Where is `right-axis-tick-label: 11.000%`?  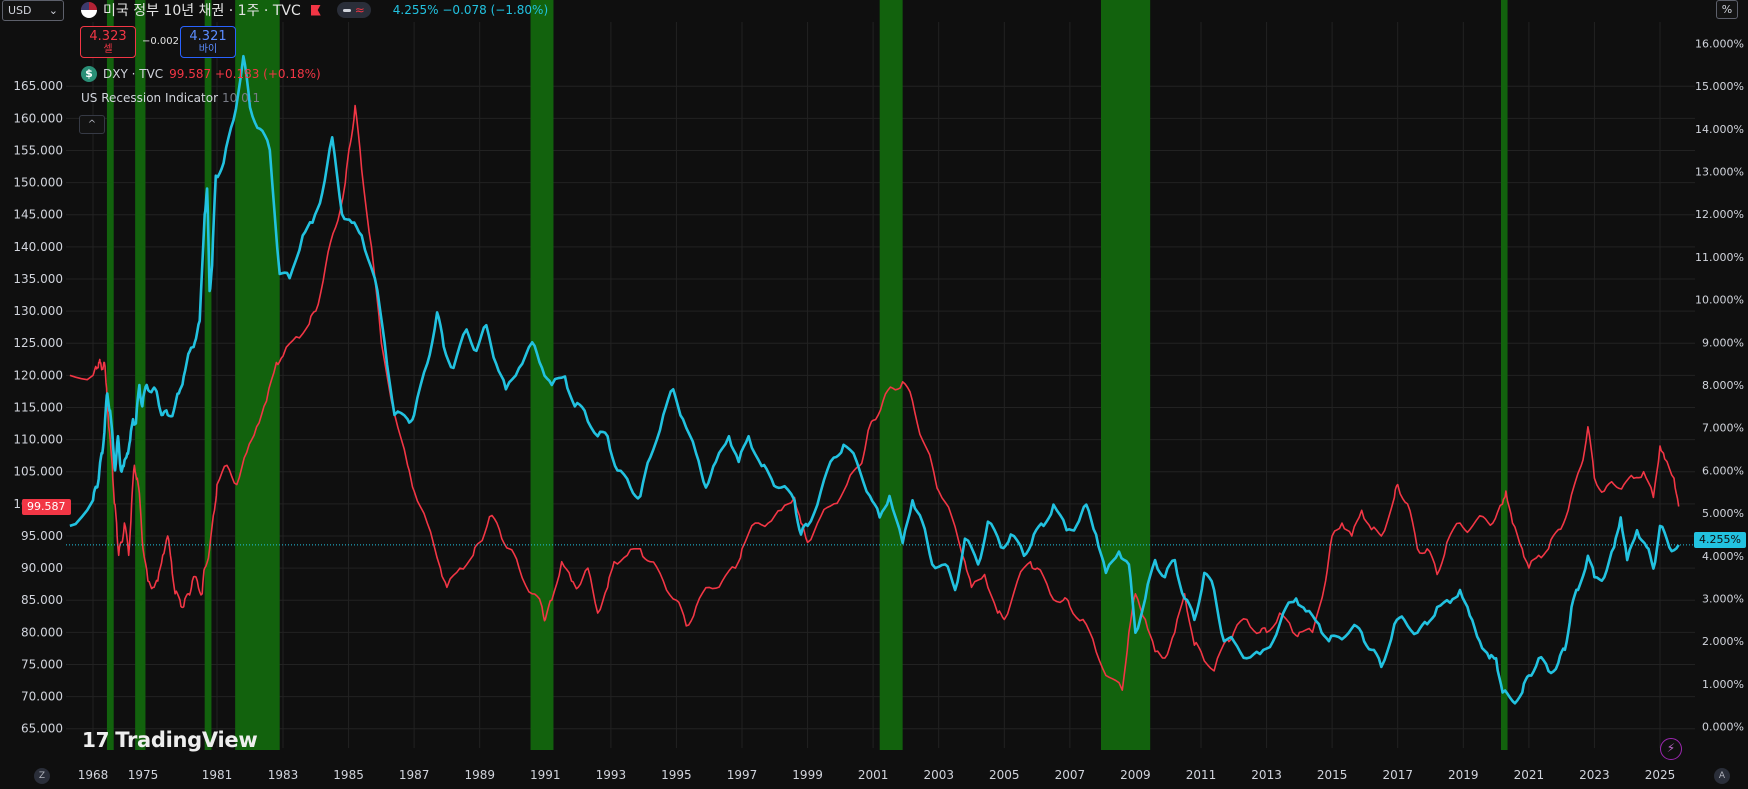
right-axis-tick-label: 11.000% is located at coordinates (1719, 257).